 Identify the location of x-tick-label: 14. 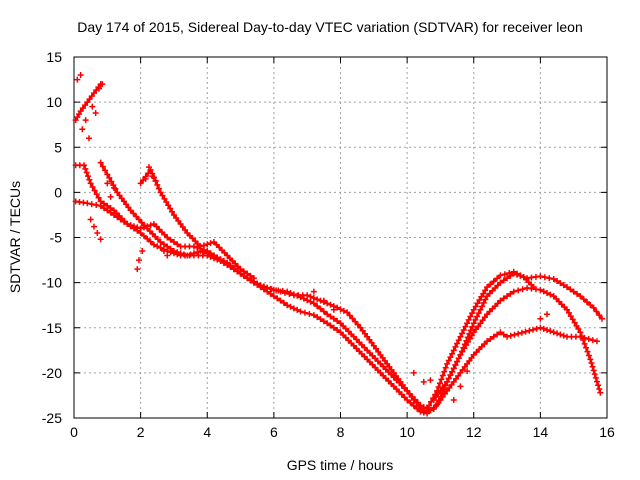
(541, 432).